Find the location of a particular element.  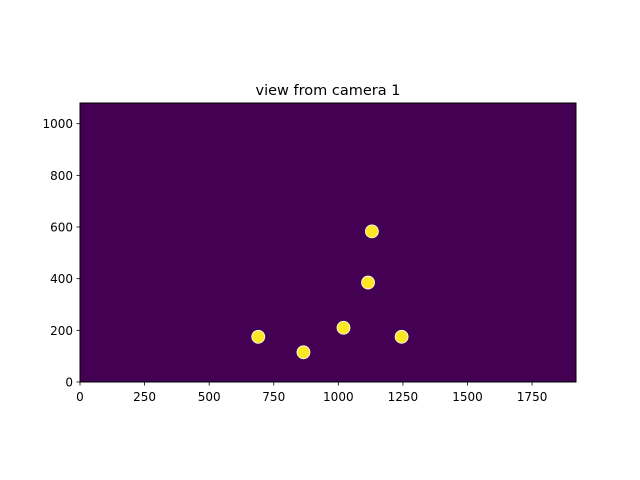

y-axis: 0 200 400 600 800 1000 is located at coordinates (61, 253).